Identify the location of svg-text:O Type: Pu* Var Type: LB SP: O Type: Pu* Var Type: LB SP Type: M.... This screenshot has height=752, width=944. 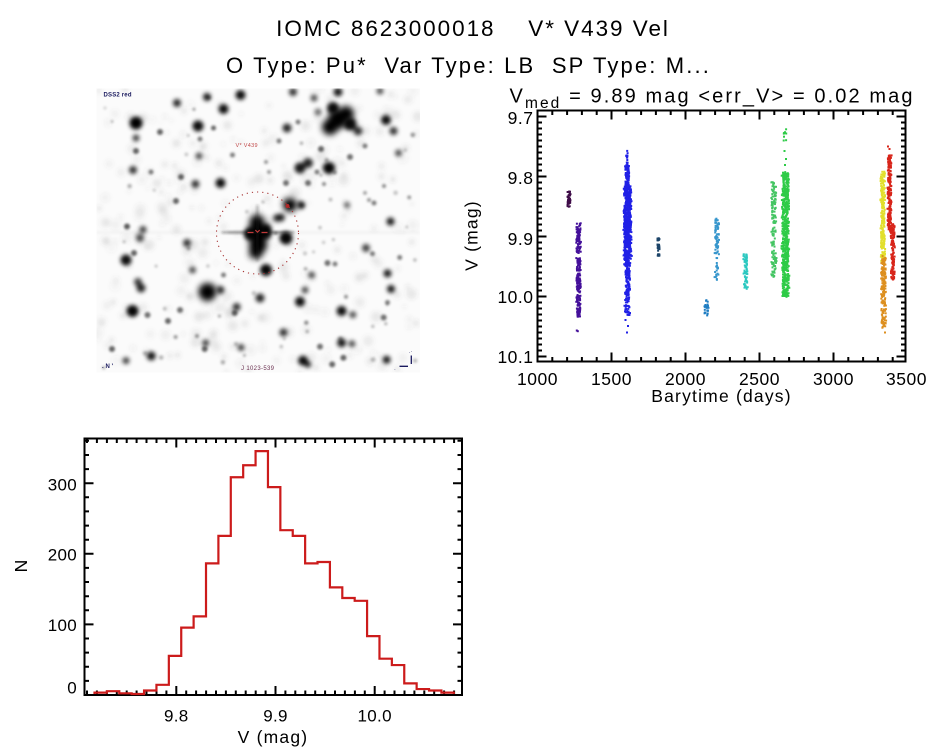
(468, 65).